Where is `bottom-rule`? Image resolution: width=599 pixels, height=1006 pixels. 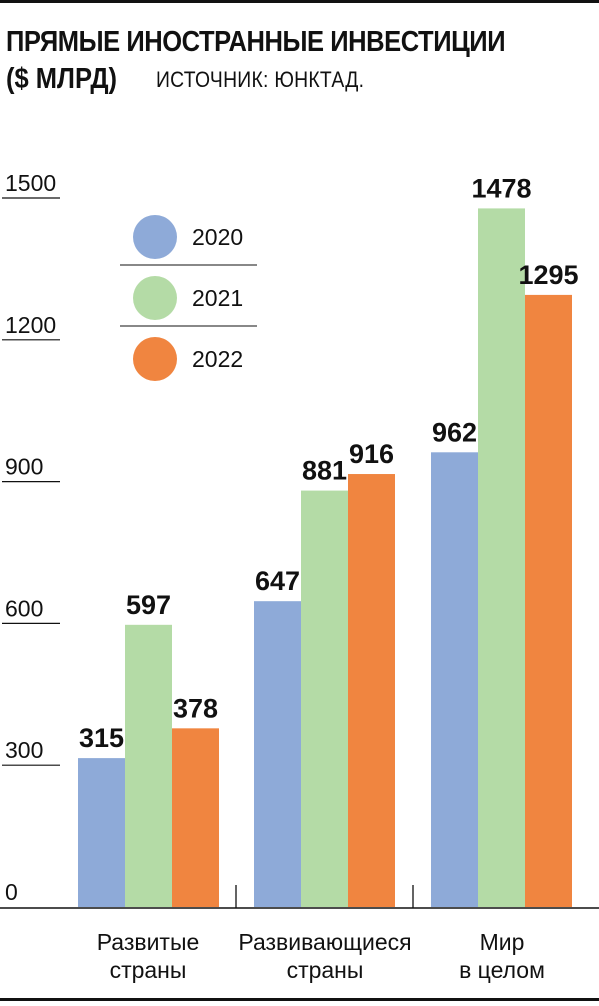 bottom-rule is located at coordinates (299, 999).